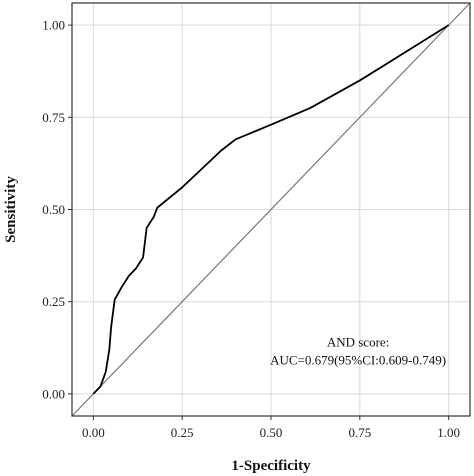 This screenshot has height=476, width=474. Describe the element at coordinates (53, 209) in the screenshot. I see `y-tick-label-2: 0.50` at that location.